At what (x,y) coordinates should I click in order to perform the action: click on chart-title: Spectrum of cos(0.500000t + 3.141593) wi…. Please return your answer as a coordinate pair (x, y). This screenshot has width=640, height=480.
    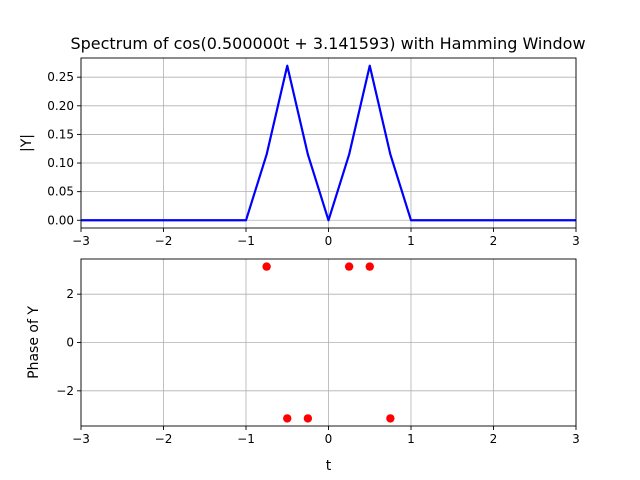
    Looking at the image, I should click on (327, 43).